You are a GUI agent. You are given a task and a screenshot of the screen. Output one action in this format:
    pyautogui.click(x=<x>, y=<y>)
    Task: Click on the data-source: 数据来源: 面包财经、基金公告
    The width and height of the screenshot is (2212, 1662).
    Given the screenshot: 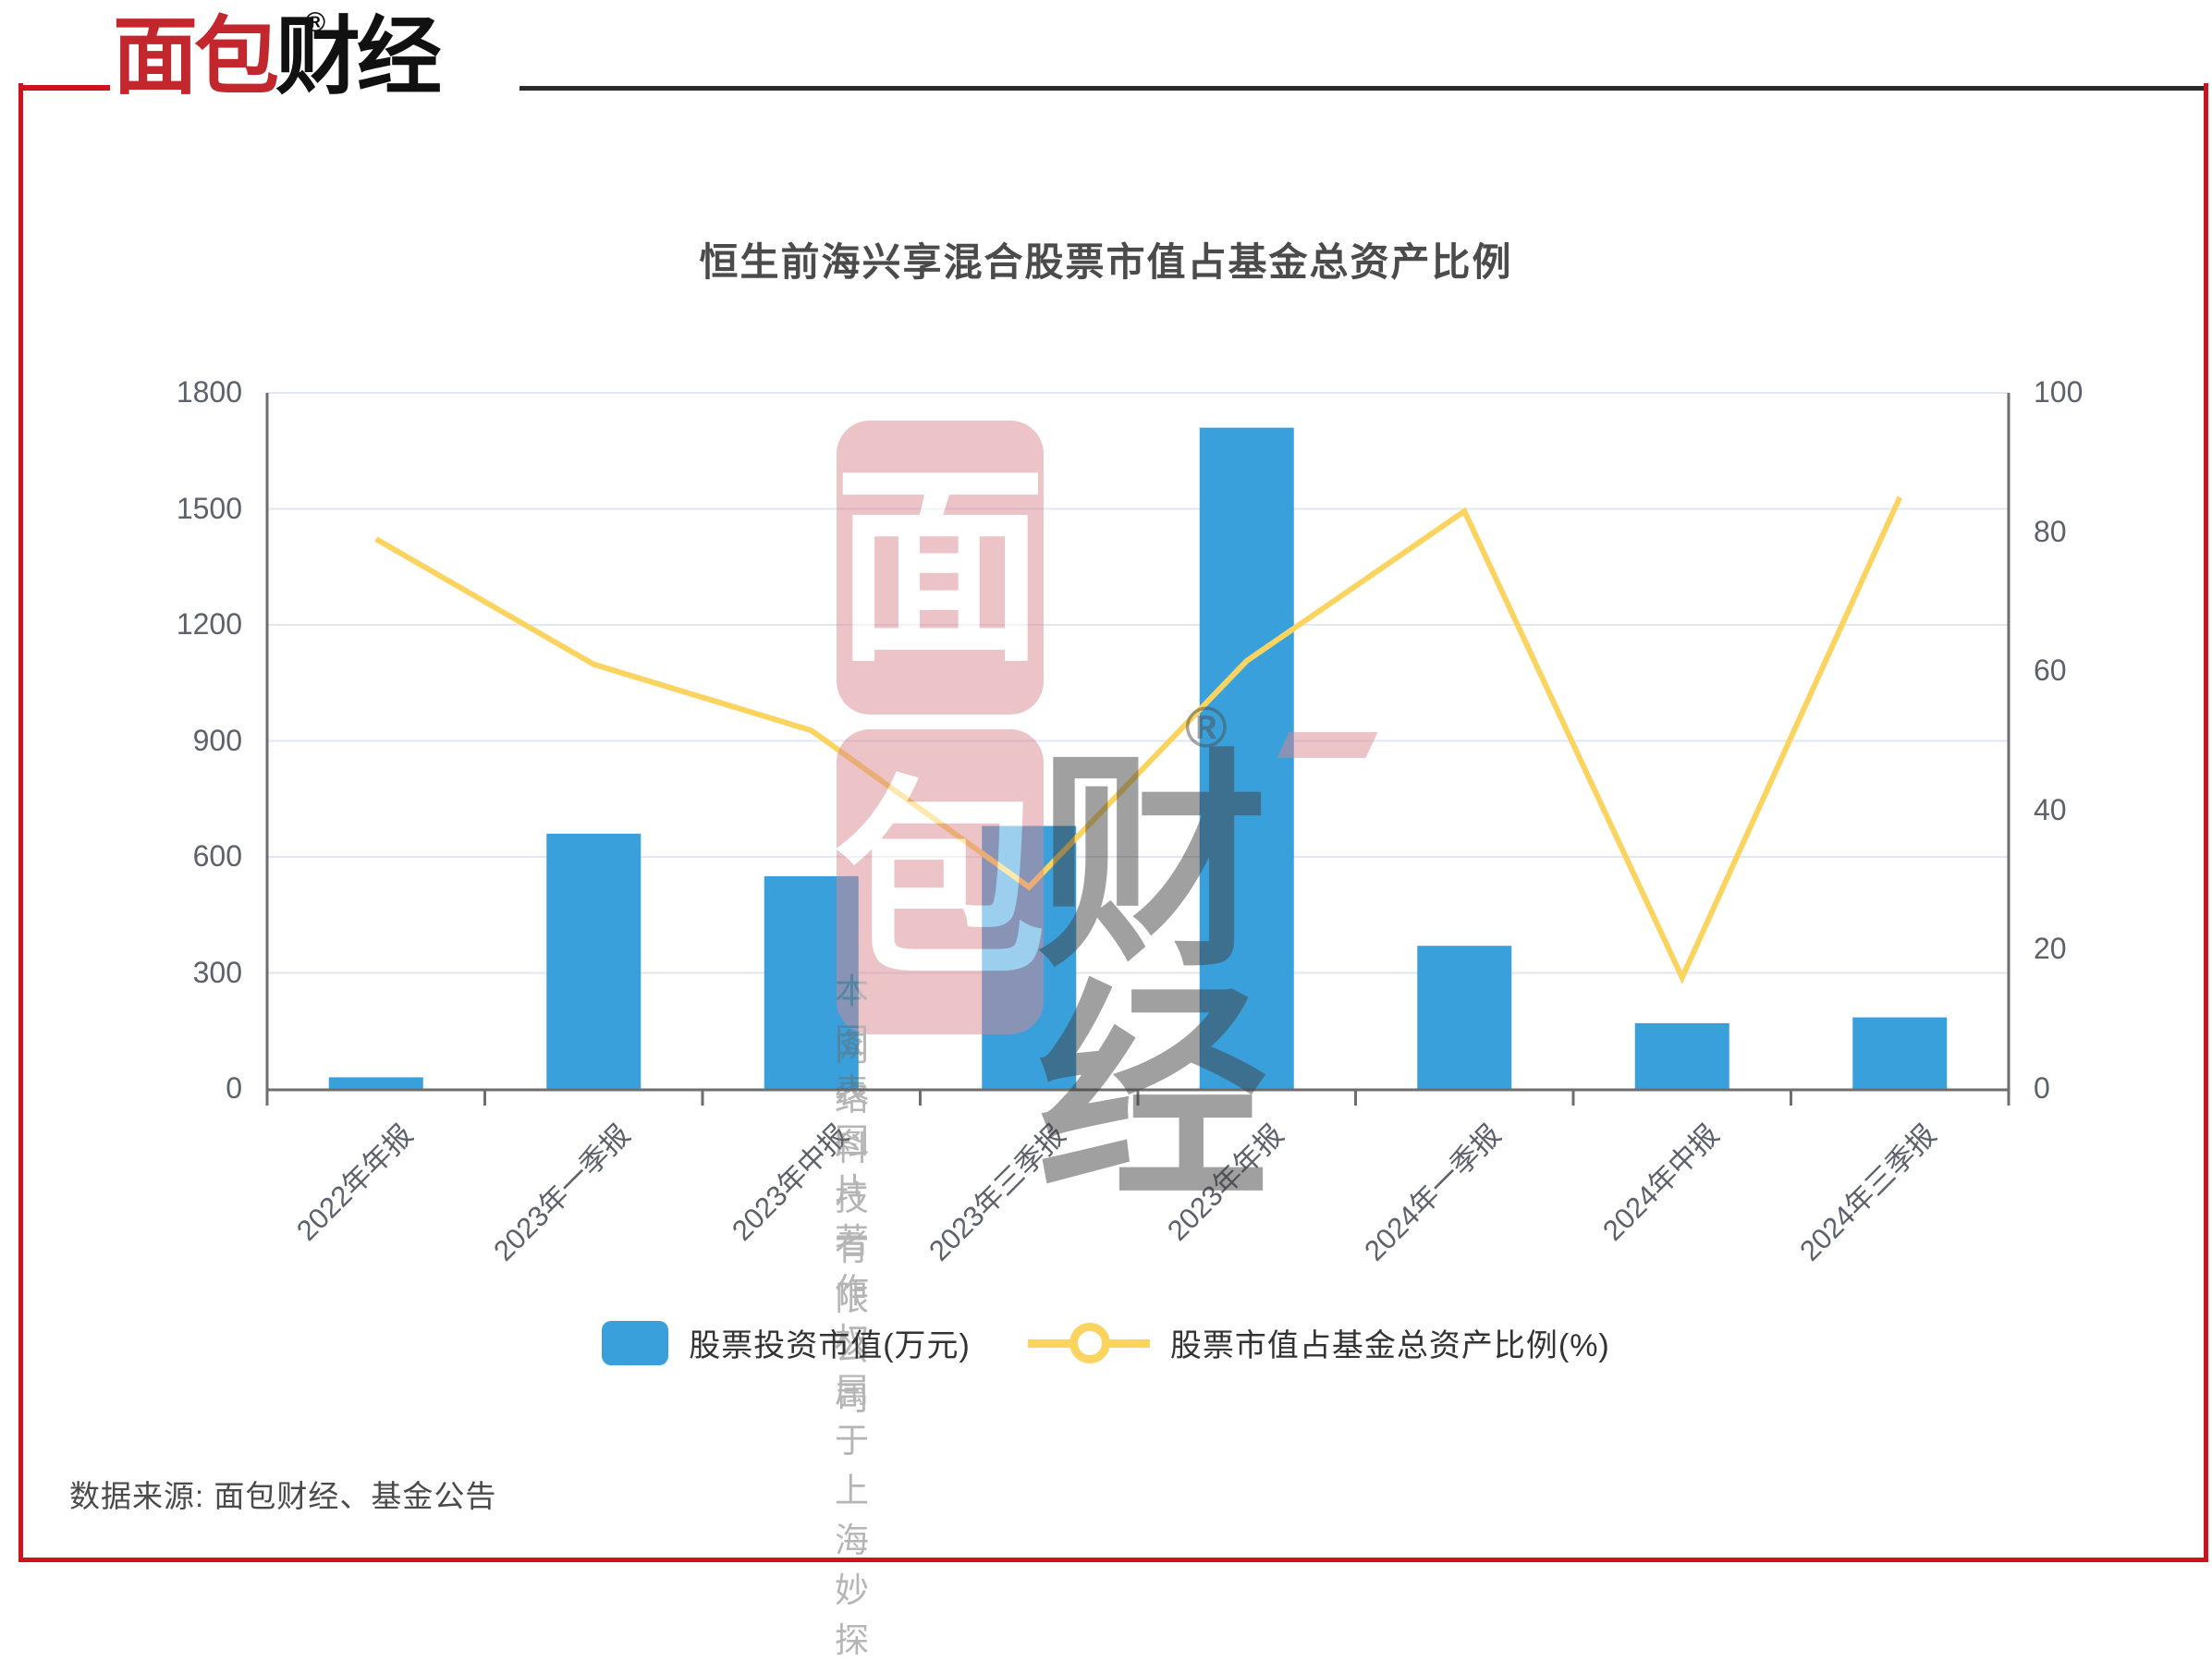 What is the action you would take?
    pyautogui.click(x=283, y=1496)
    